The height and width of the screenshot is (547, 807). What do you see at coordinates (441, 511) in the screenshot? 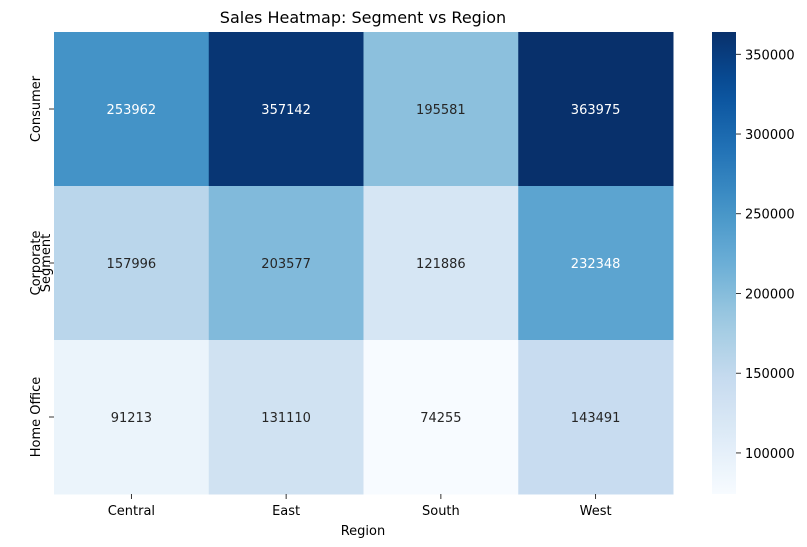
I see `x-tick-label: South` at bounding box center [441, 511].